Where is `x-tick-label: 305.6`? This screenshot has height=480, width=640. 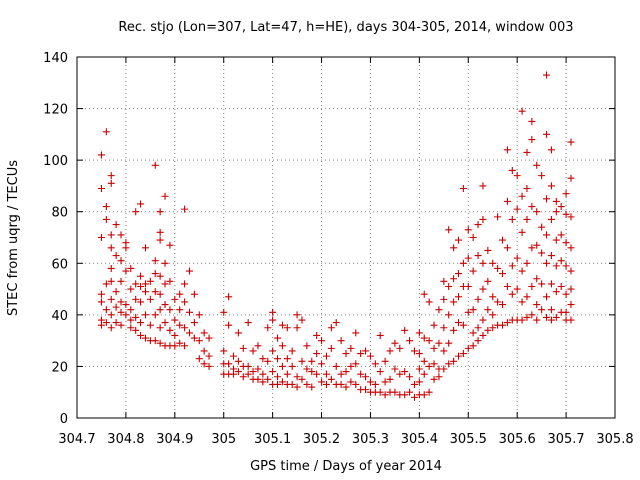
x-tick-label: 305.6 is located at coordinates (517, 439).